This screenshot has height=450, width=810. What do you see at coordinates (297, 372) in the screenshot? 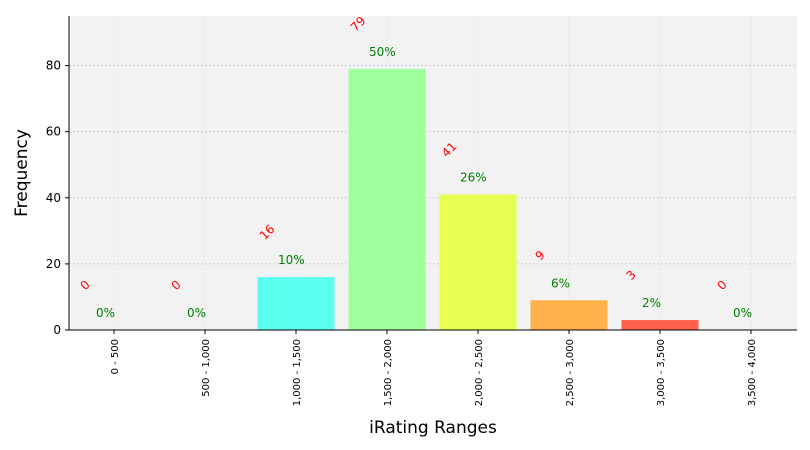
I see `x-tick-label: 1,000 - 1,500` at bounding box center [297, 372].